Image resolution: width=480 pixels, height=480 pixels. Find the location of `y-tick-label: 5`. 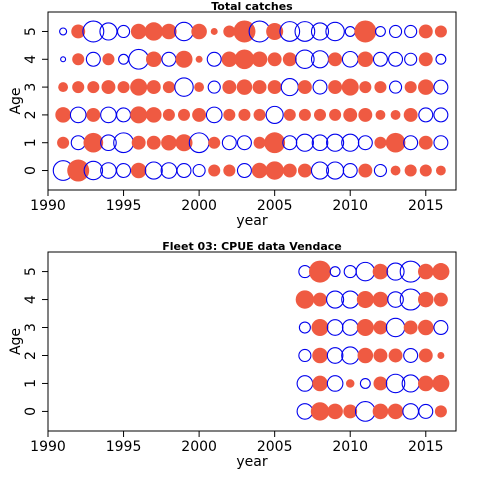

y-tick-label: 5 is located at coordinates (31, 31).